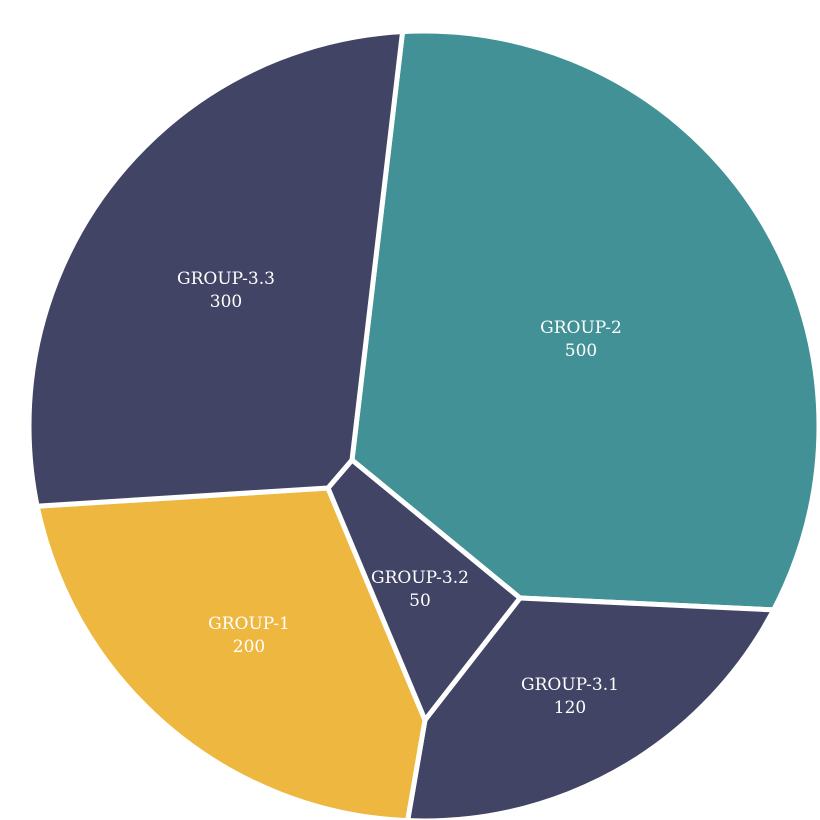 The width and height of the screenshot is (820, 820). Describe the element at coordinates (581, 328) in the screenshot. I see `cell-name-label: GROUP-2` at that location.